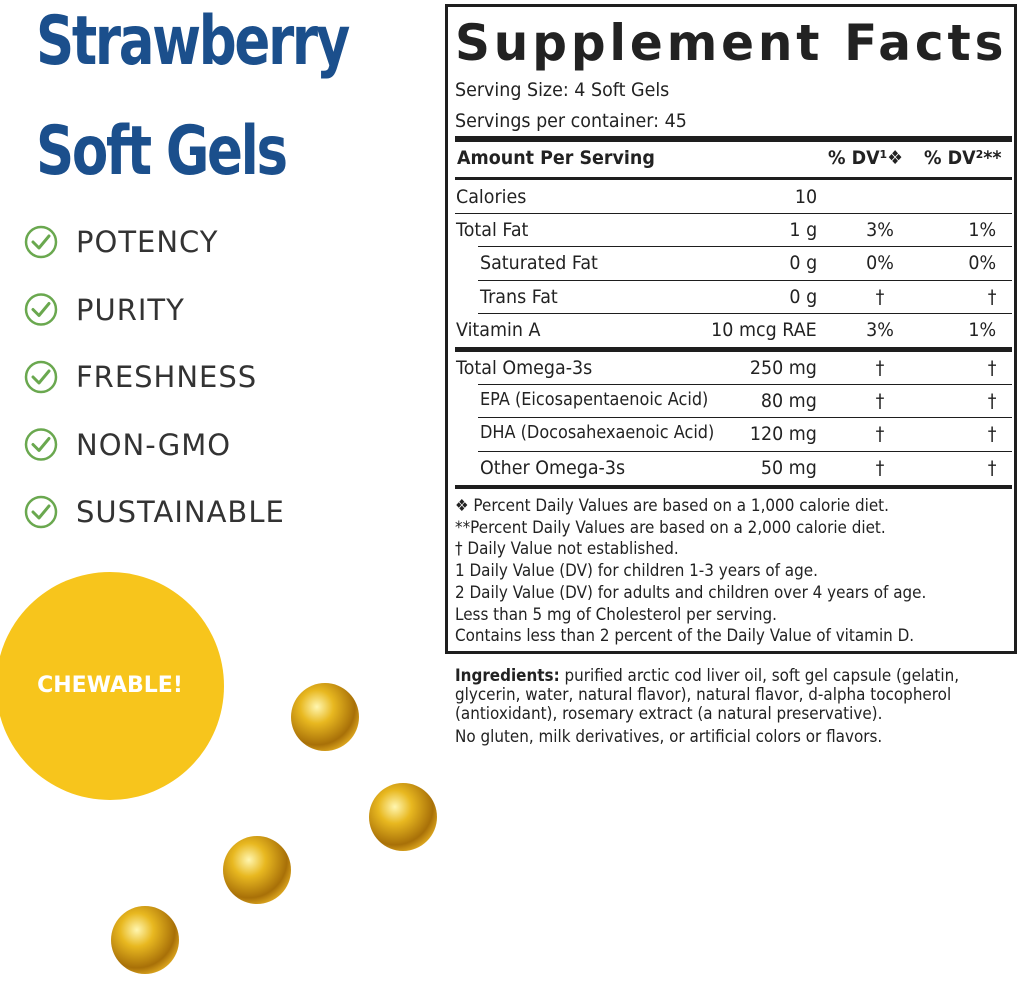  Describe the element at coordinates (539, 263) in the screenshot. I see `nutrient-name: Saturated Fat` at that location.